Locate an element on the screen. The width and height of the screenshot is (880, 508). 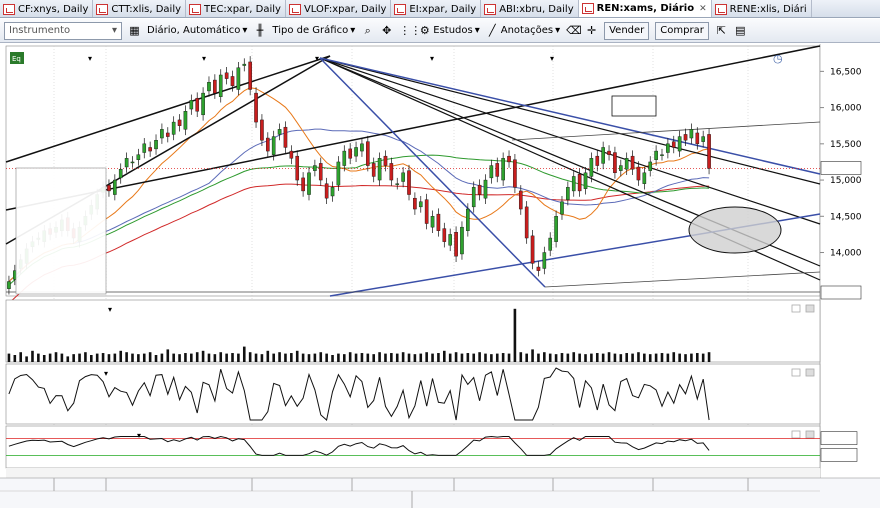
chart-type-dropdown: Tipo de Gráfico ▾ is located at coordinates (314, 30).